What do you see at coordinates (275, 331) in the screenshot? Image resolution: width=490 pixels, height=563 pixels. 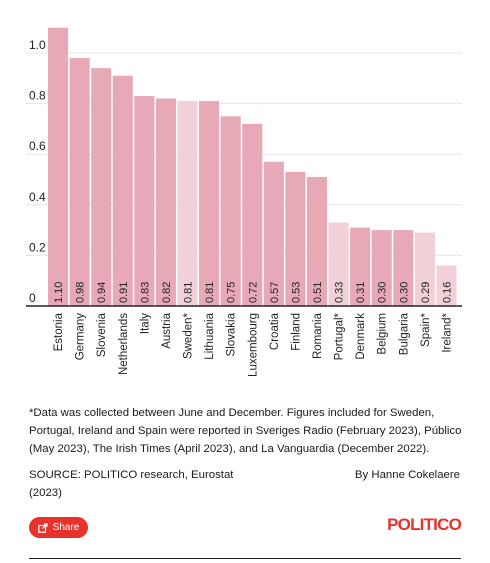 I see `category-label: Croatia` at bounding box center [275, 331].